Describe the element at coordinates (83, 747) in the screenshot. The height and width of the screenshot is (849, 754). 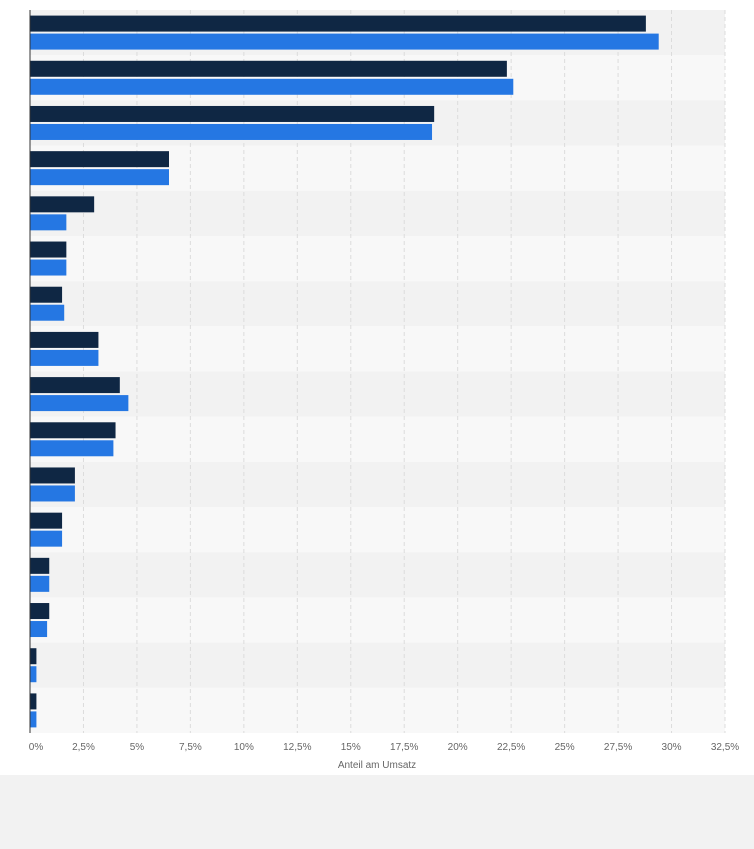
I see `x-tick-label: 2,5%` at that location.